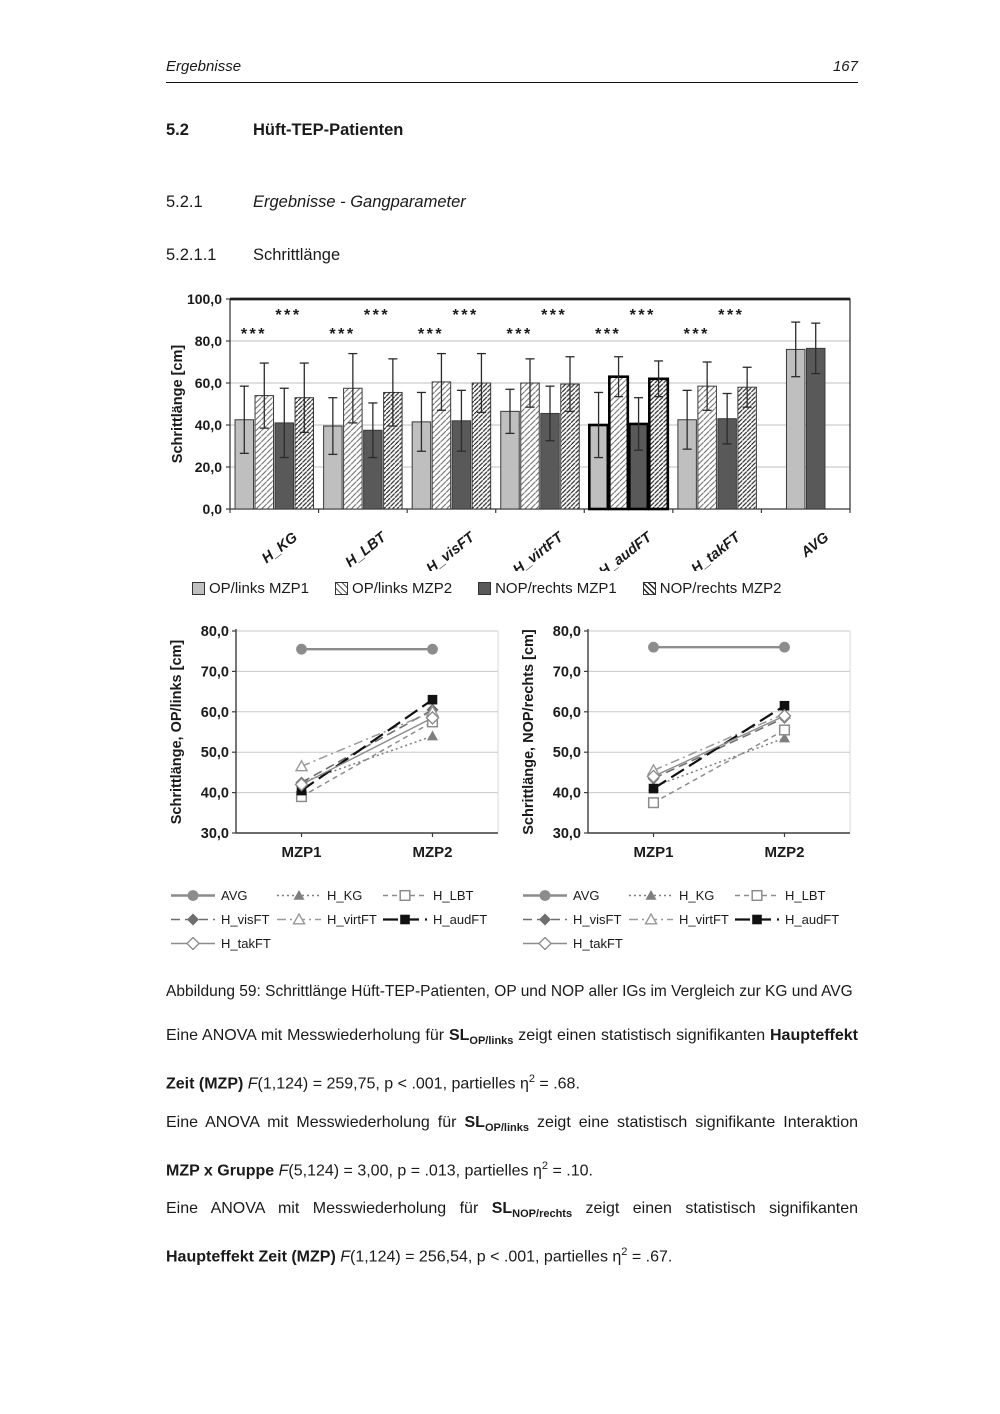  Describe the element at coordinates (529, 732) in the screenshot. I see `svg-text: Schrittlänge, NOP/rechts [cm]` at that location.